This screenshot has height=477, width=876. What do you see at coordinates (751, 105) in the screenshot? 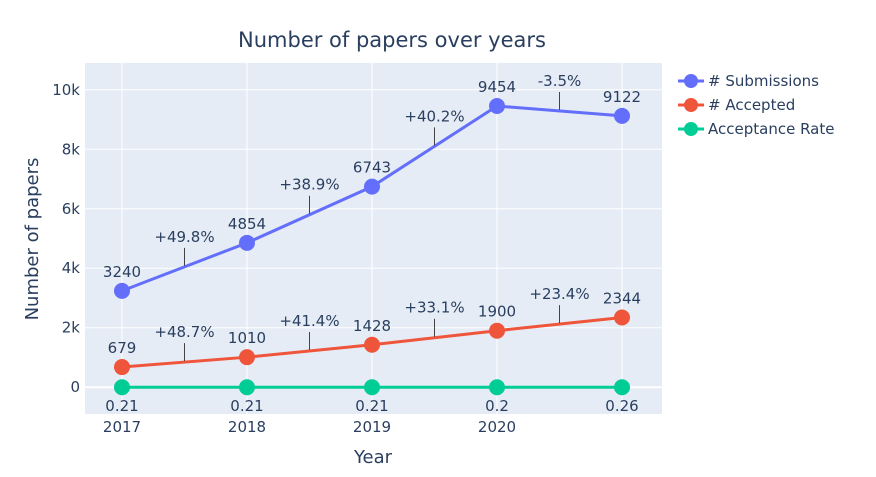
I see `legend-label: # Accepted` at bounding box center [751, 105].